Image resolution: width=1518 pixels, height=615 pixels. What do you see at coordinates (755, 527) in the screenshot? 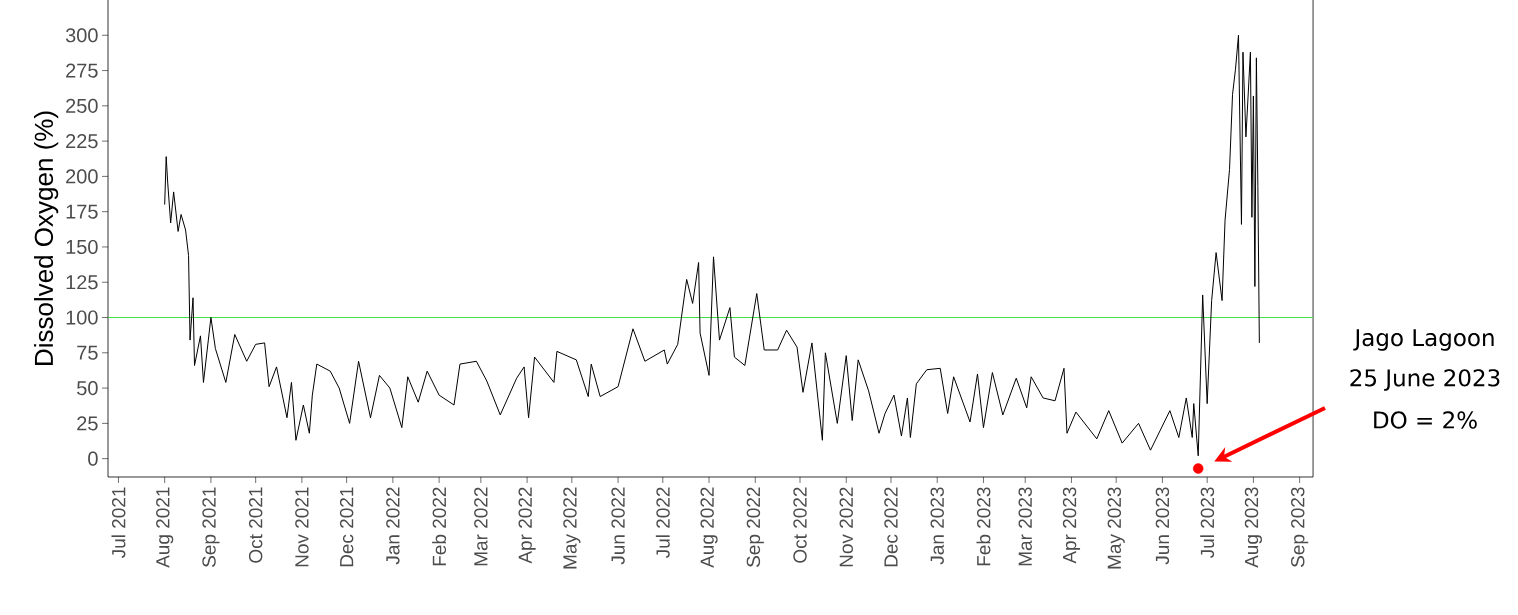
I see `x-tick-label: Sep 2022` at bounding box center [755, 527].